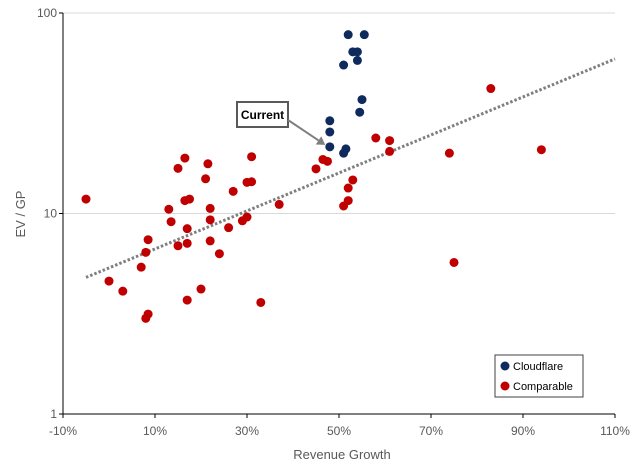 The width and height of the screenshot is (640, 465). I want to click on current-callout: Current, so click(281, 123).